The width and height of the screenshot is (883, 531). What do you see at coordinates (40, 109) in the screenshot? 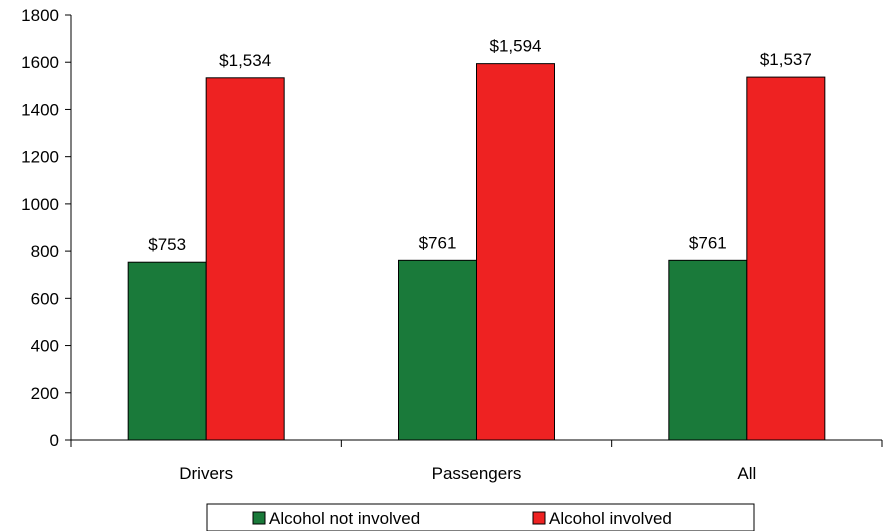
I see `y-tick-label: 1400` at bounding box center [40, 109].